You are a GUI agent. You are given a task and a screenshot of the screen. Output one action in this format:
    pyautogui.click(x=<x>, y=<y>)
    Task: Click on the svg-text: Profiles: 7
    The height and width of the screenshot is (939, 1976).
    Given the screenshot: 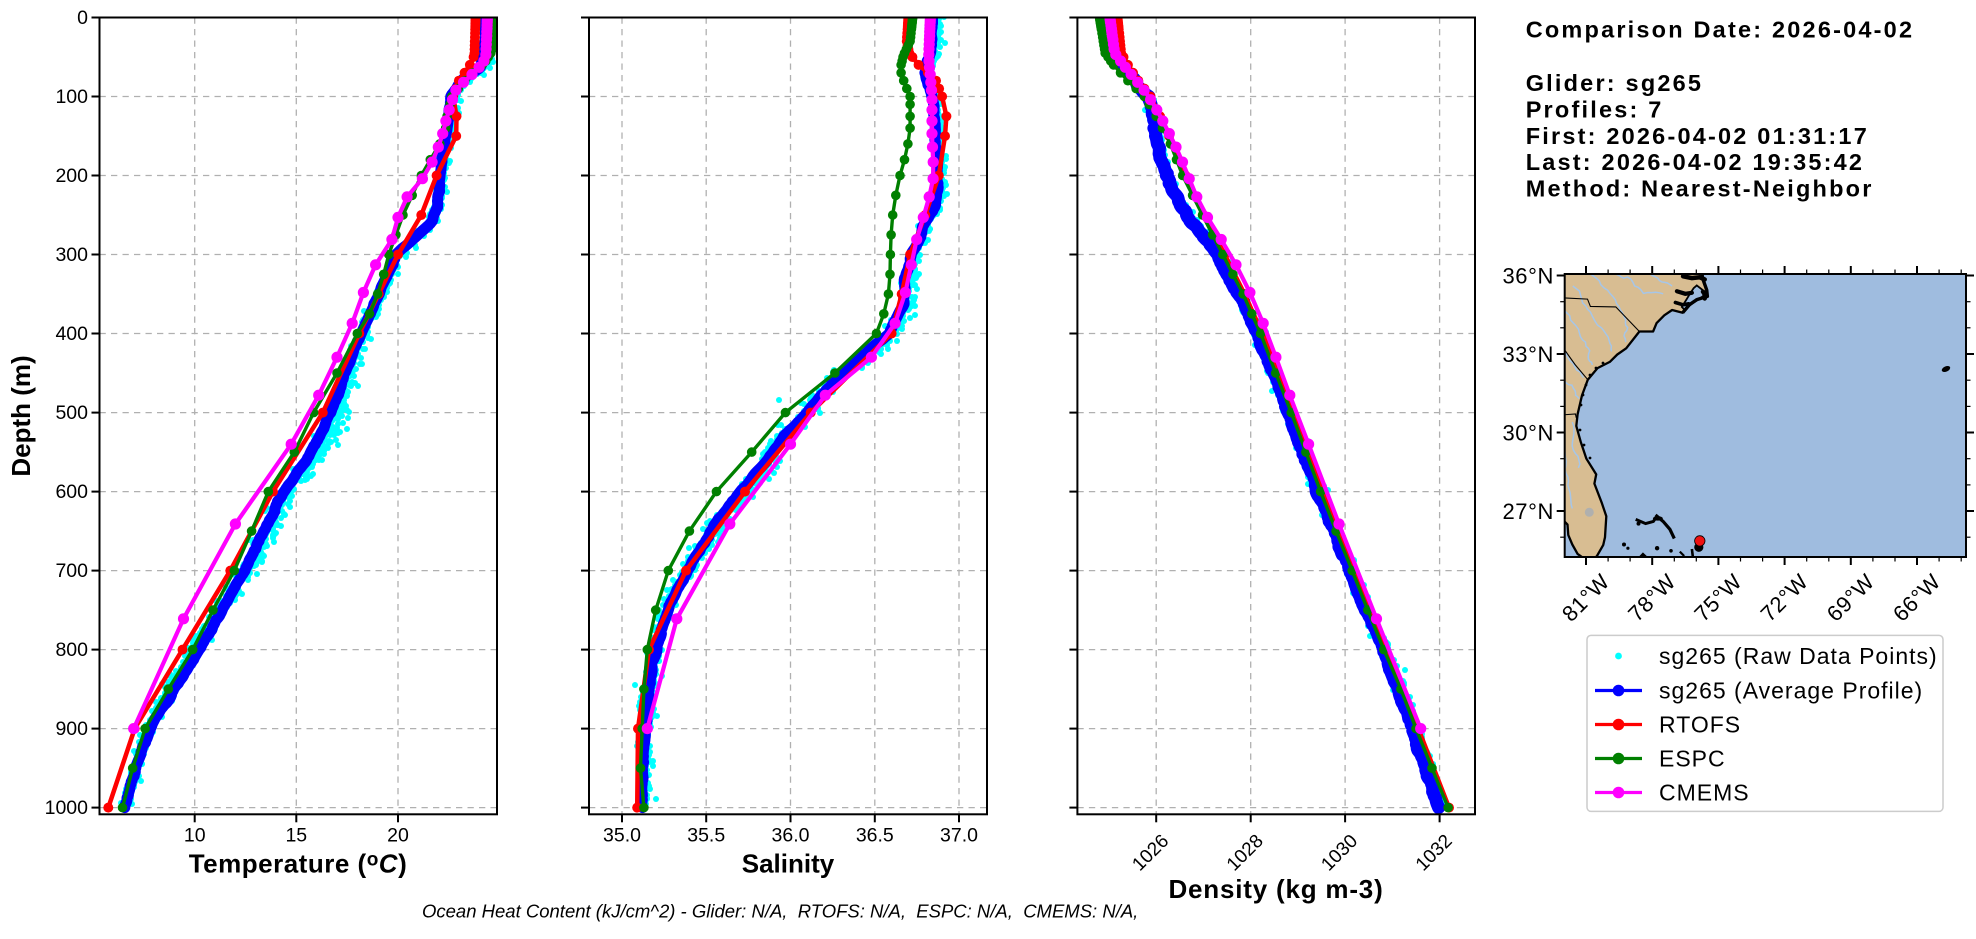 What is the action you would take?
    pyautogui.click(x=1595, y=110)
    